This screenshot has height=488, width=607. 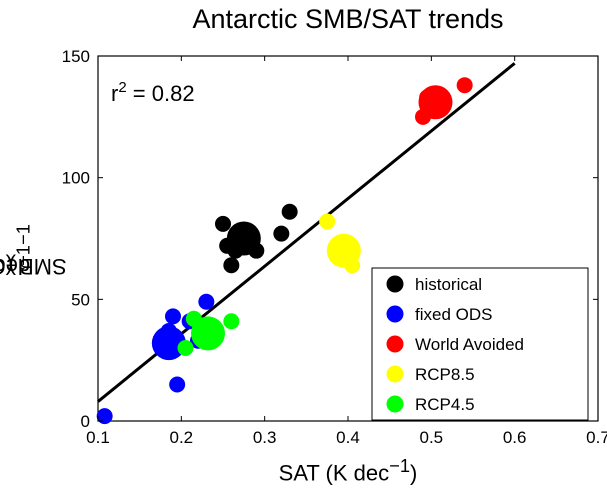 What do you see at coordinates (160, 93) in the screenshot?
I see `r-squared-value: = 0.82` at bounding box center [160, 93].